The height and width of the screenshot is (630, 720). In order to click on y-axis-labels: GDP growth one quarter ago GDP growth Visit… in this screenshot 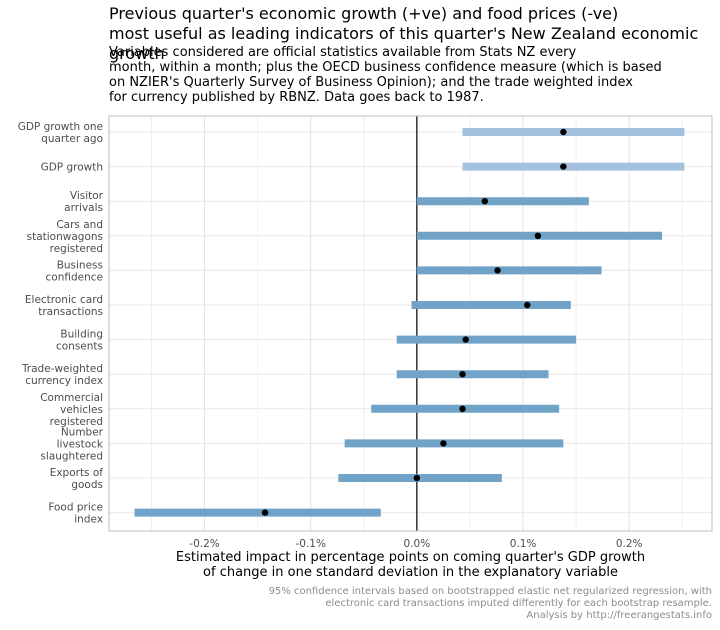, I will do `click(61, 323)`.